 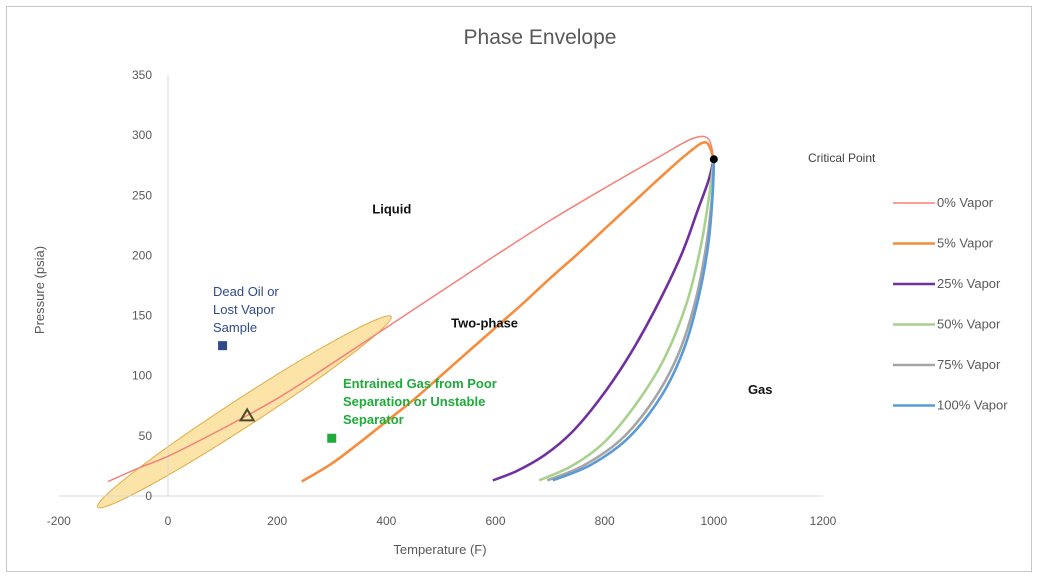 What do you see at coordinates (842, 158) in the screenshot?
I see `critical-point-label: Critical Point` at bounding box center [842, 158].